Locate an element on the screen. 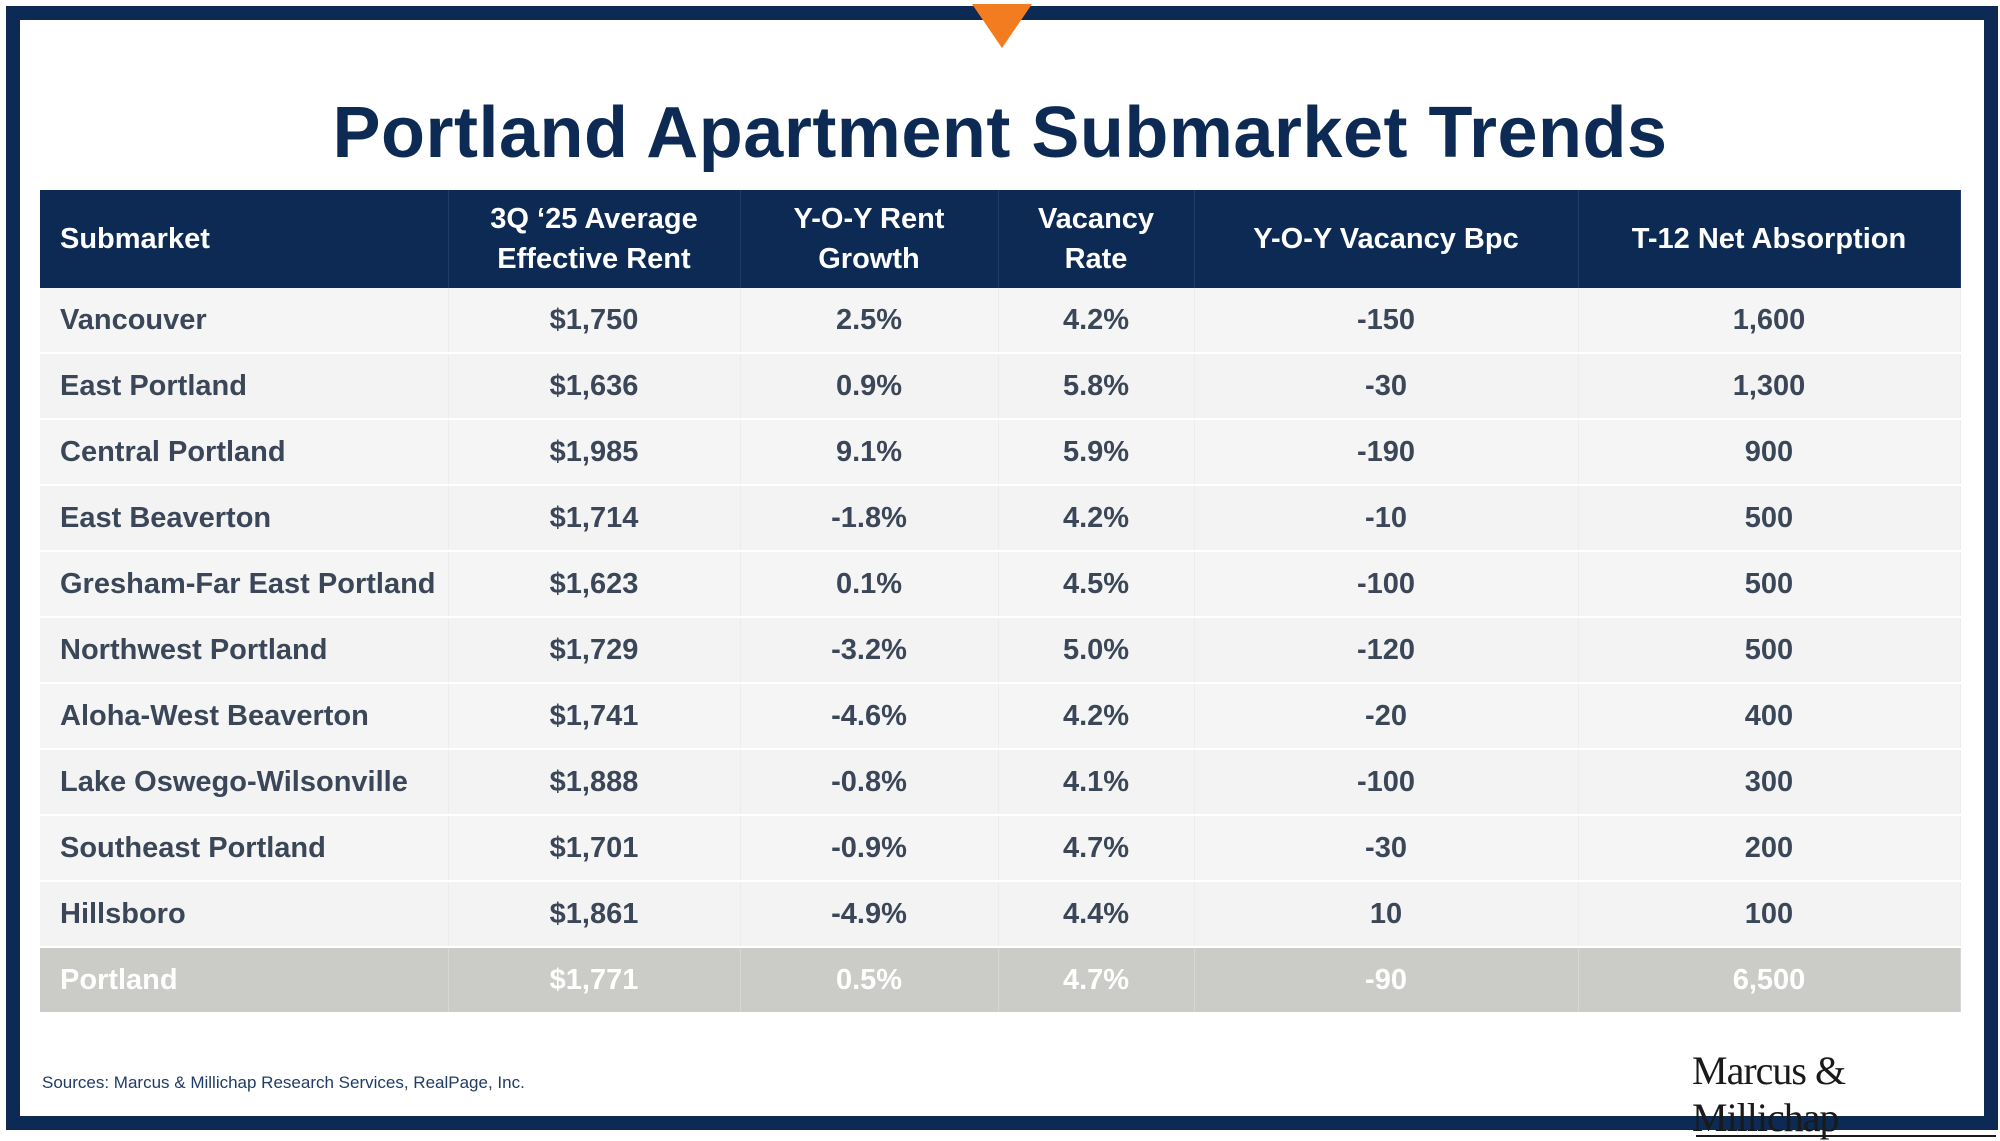 This screenshot has width=2000, height=1141. cell-rent-growth: -1.8% is located at coordinates (869, 518).